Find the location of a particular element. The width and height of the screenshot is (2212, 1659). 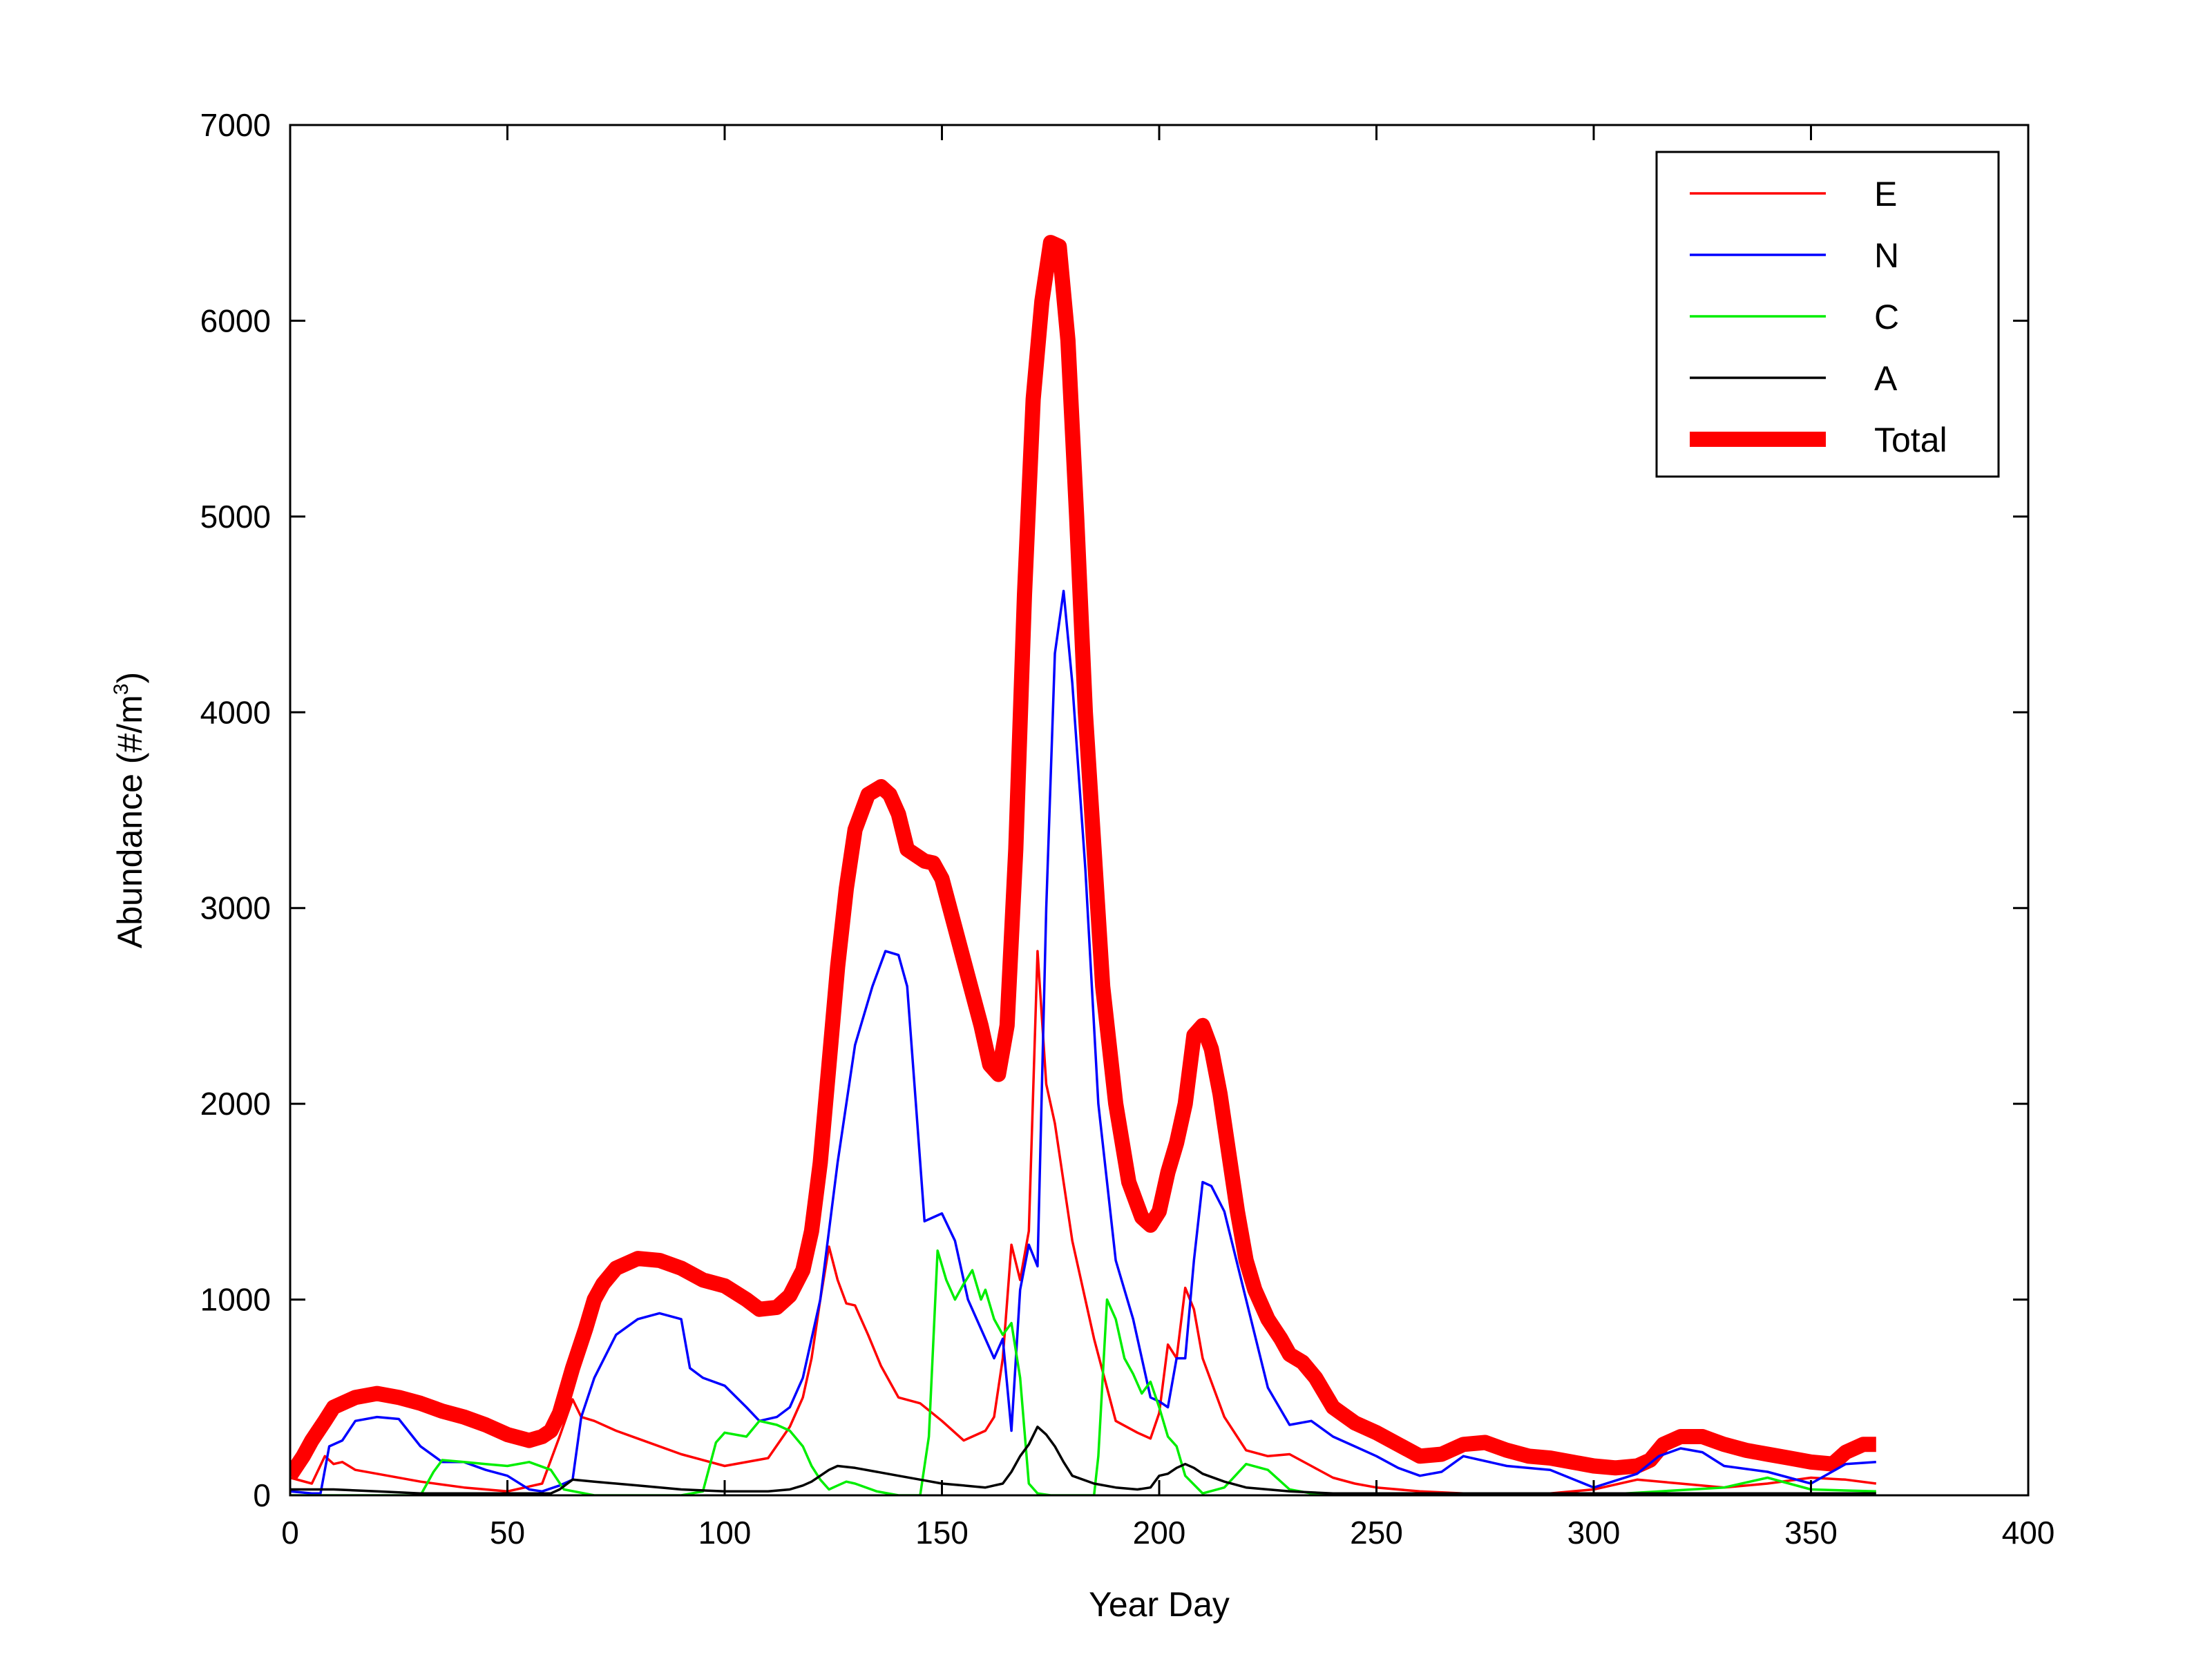

series-line-c is located at coordinates (1083, 1372).